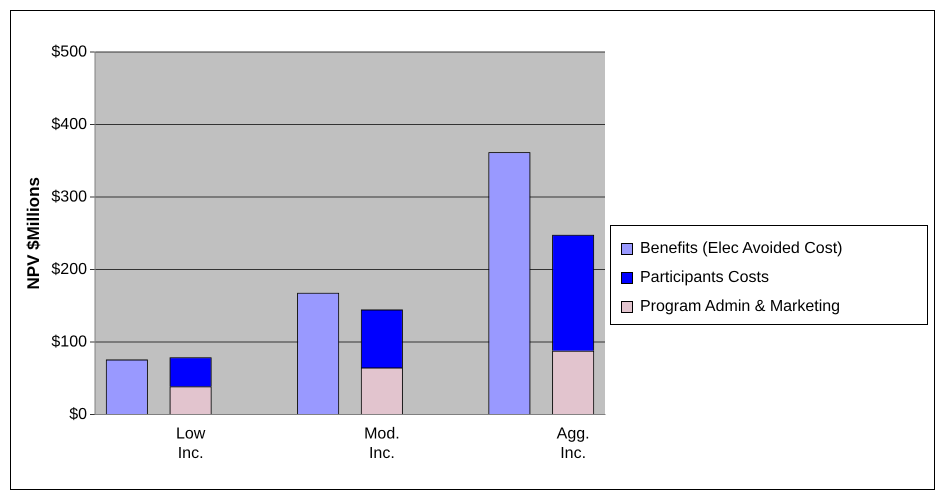 Image resolution: width=945 pixels, height=493 pixels. Describe the element at coordinates (573, 444) in the screenshot. I see `x-tick-label: Agg. Inc.` at that location.